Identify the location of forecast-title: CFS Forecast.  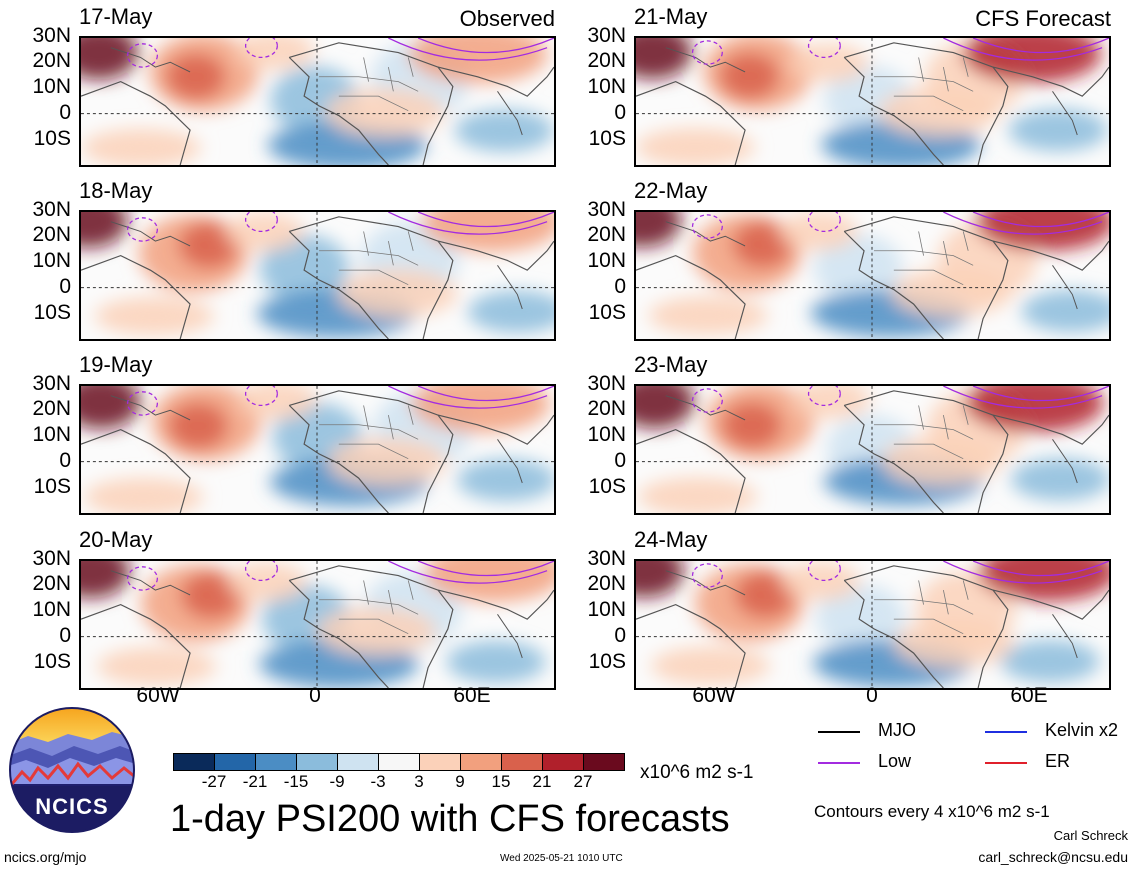
(1043, 18).